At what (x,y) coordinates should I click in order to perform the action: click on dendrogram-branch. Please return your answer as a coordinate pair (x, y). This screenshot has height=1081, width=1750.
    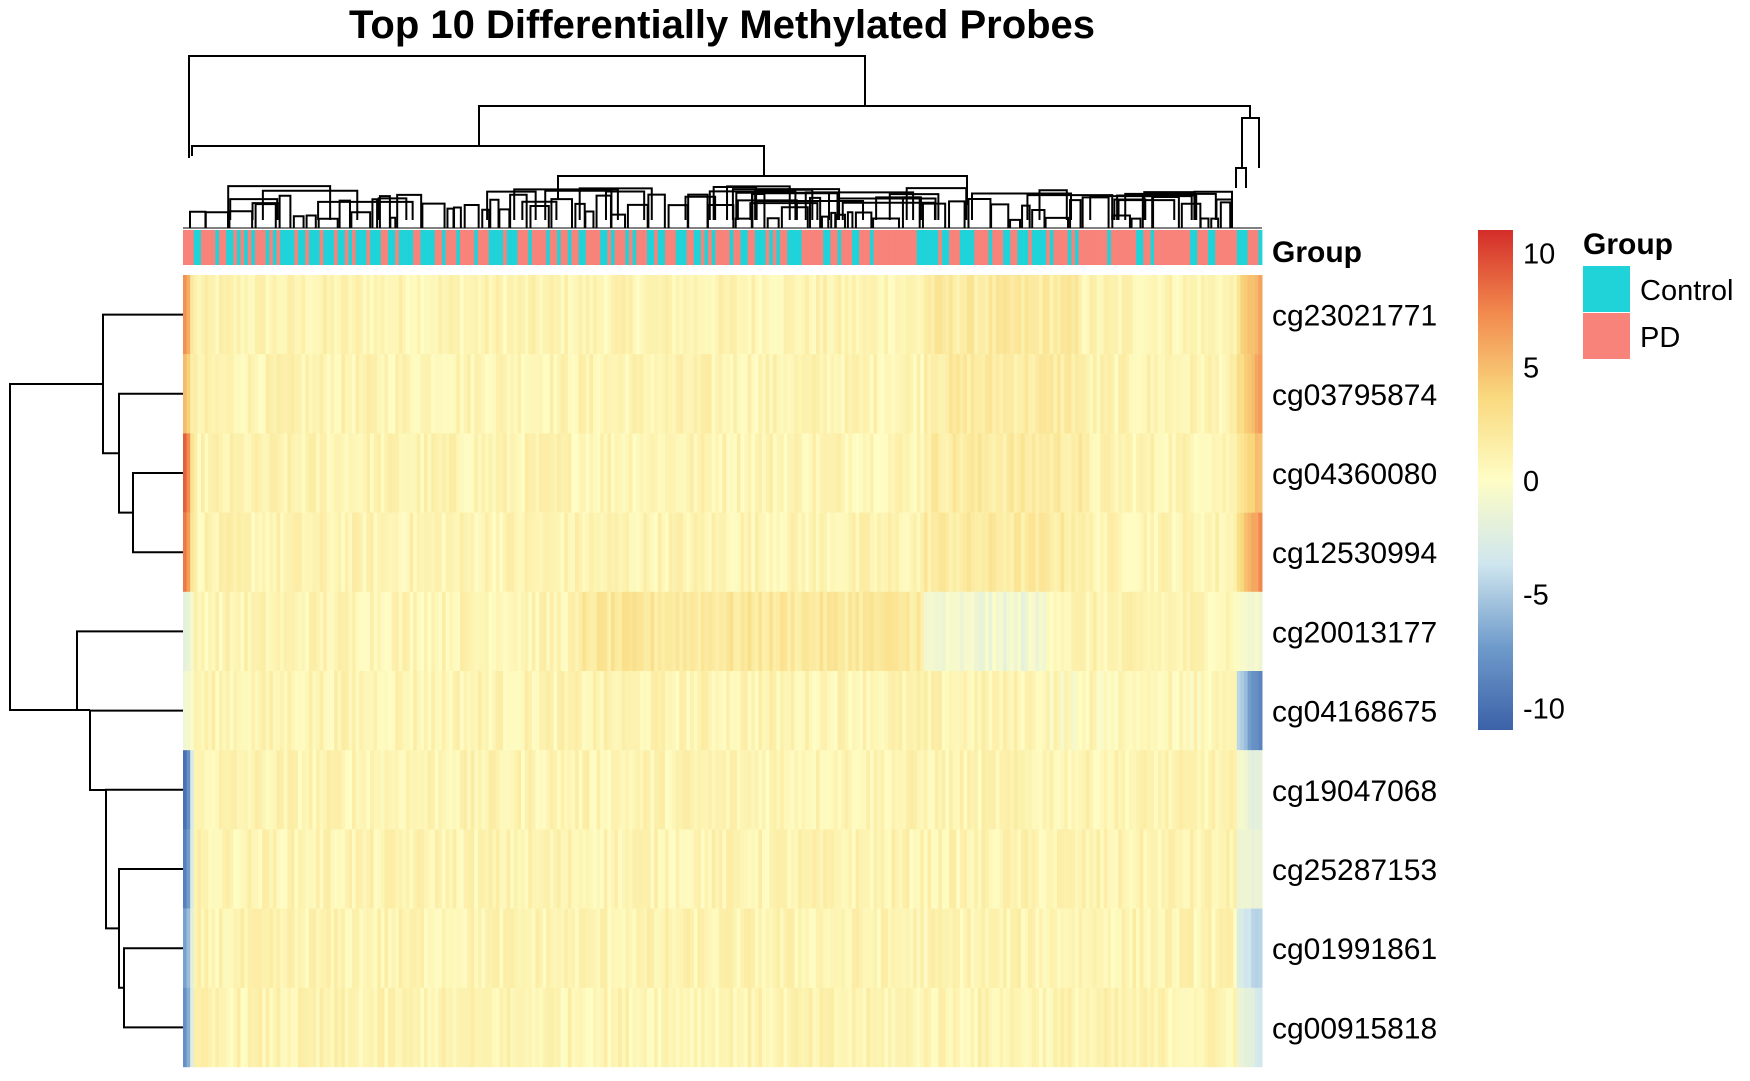
    Looking at the image, I should click on (850, 219).